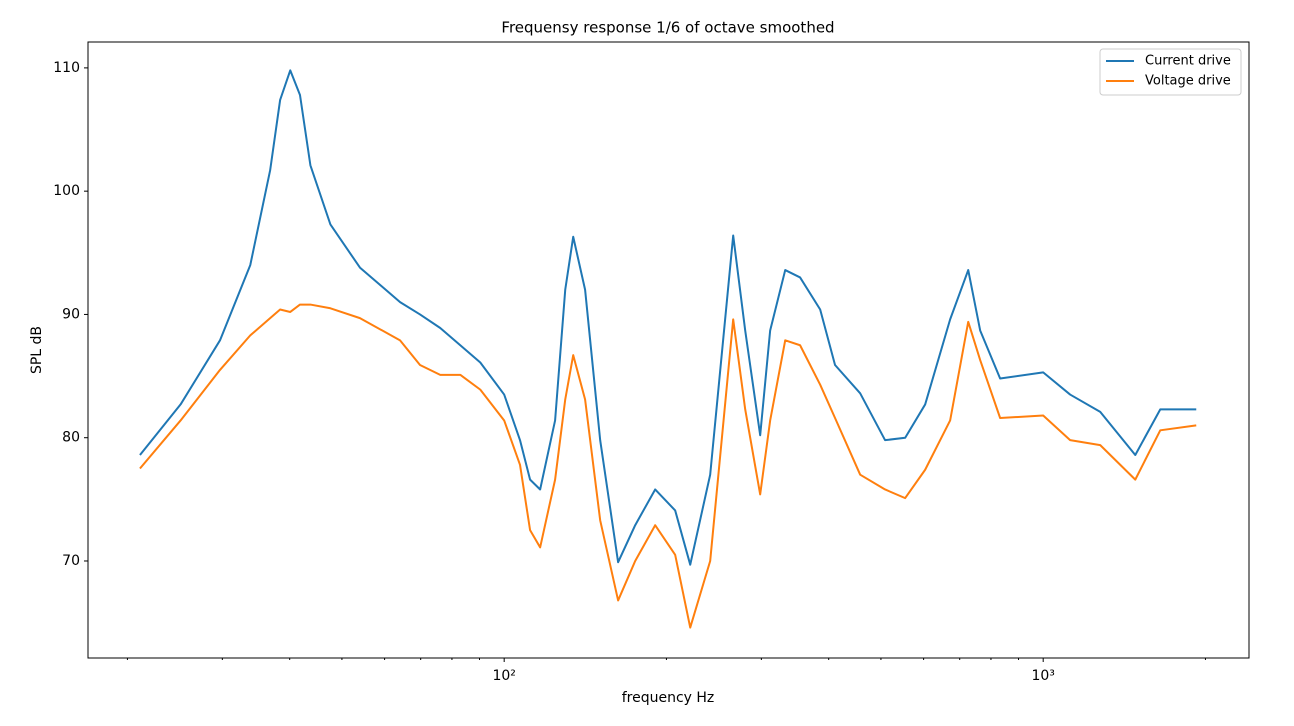  Describe the element at coordinates (1170, 72) in the screenshot. I see `legend-box` at that location.